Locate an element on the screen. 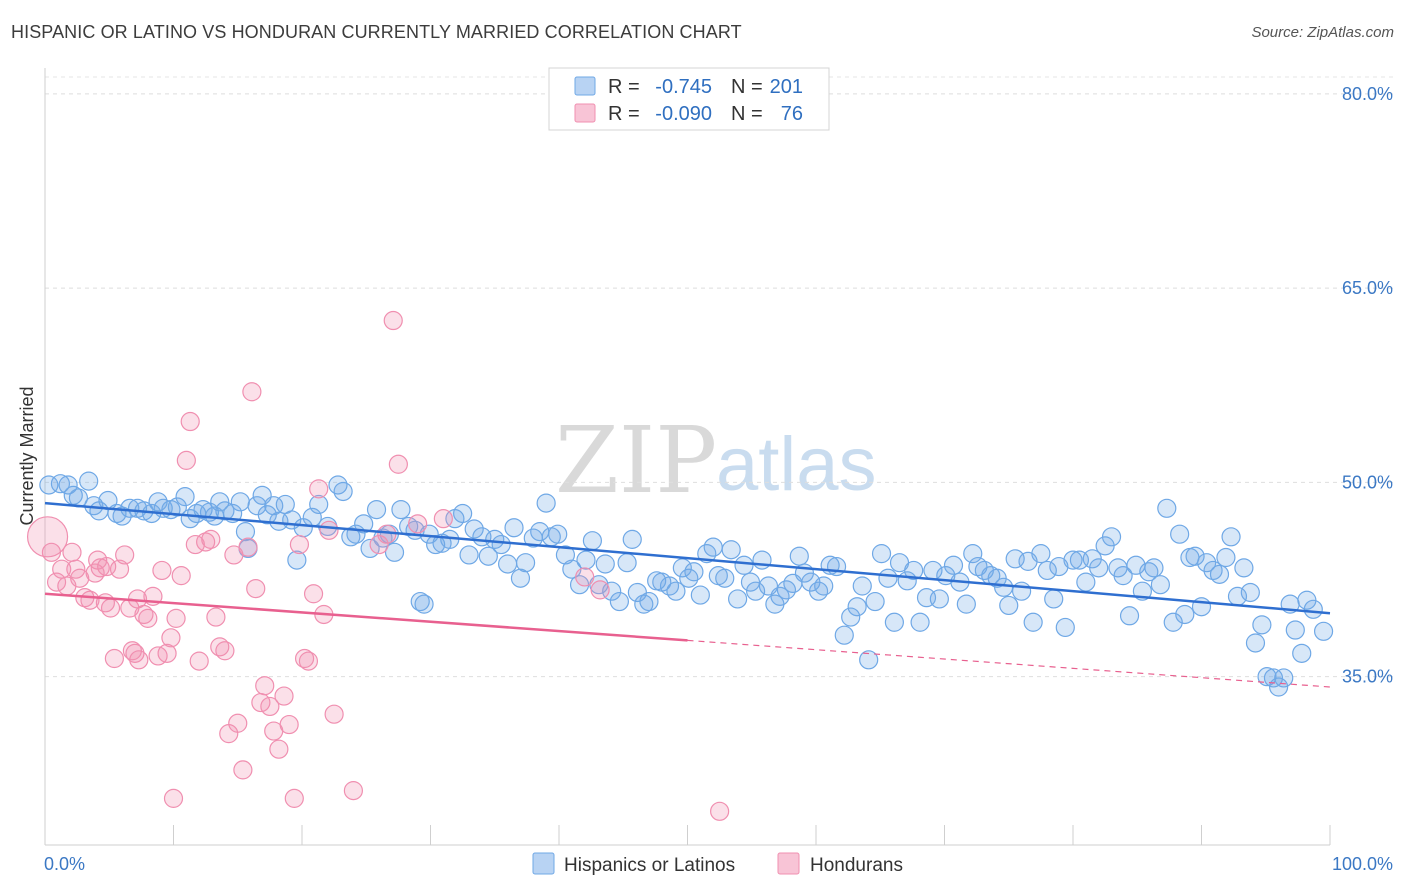  y-tick-label-2: 65.0% is located at coordinates (1367, 288).